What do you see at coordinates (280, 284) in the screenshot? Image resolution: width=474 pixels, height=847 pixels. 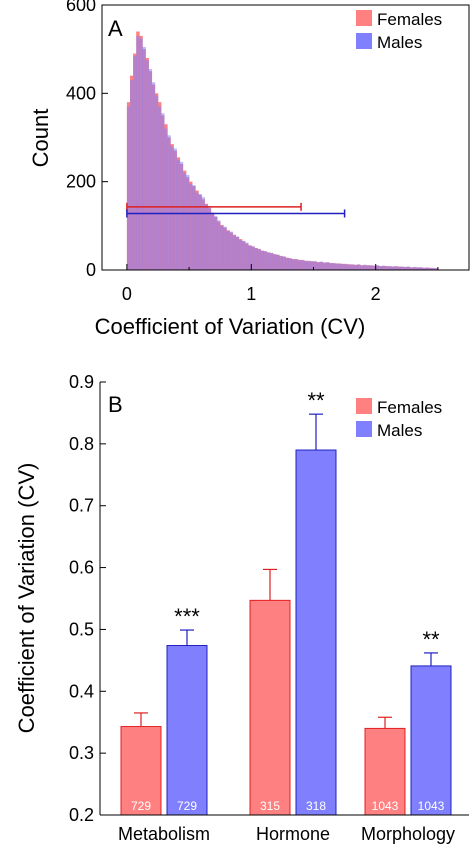 I see `panel-a-x-ticks: 0 1 2` at bounding box center [280, 284].